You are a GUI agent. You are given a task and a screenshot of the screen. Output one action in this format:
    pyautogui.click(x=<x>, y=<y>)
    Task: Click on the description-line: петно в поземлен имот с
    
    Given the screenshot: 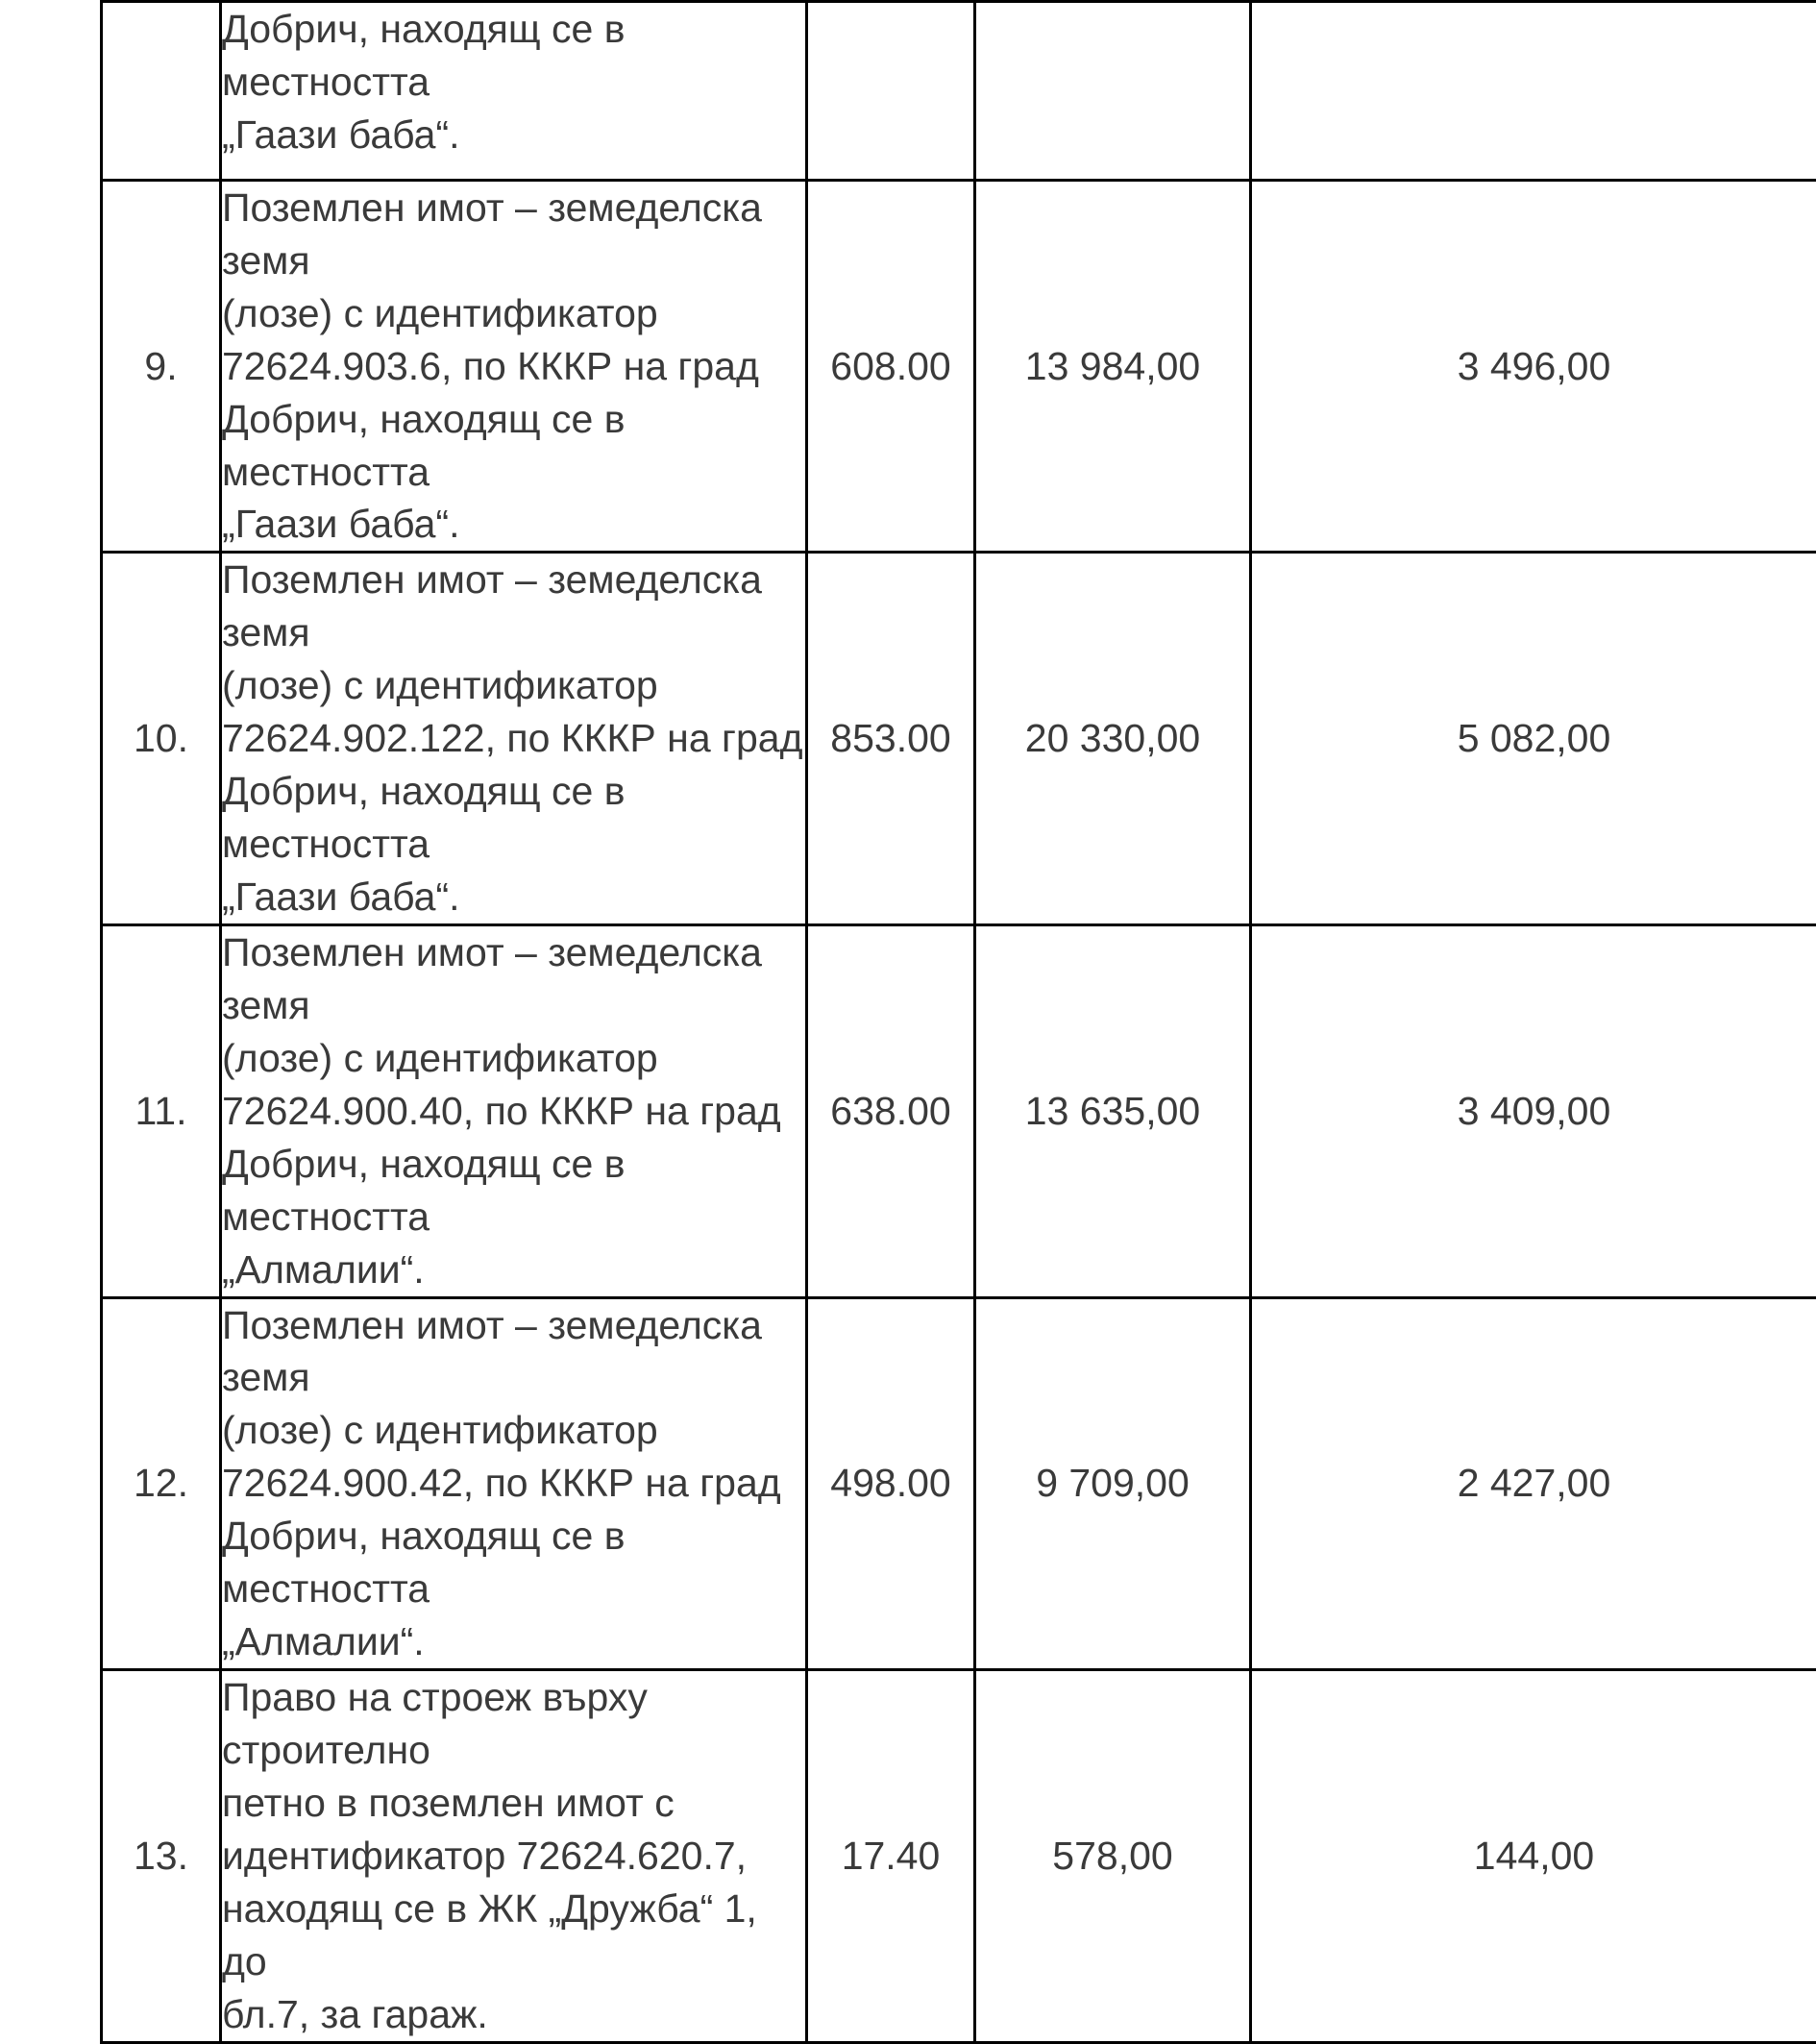 What is the action you would take?
    pyautogui.click(x=513, y=1803)
    